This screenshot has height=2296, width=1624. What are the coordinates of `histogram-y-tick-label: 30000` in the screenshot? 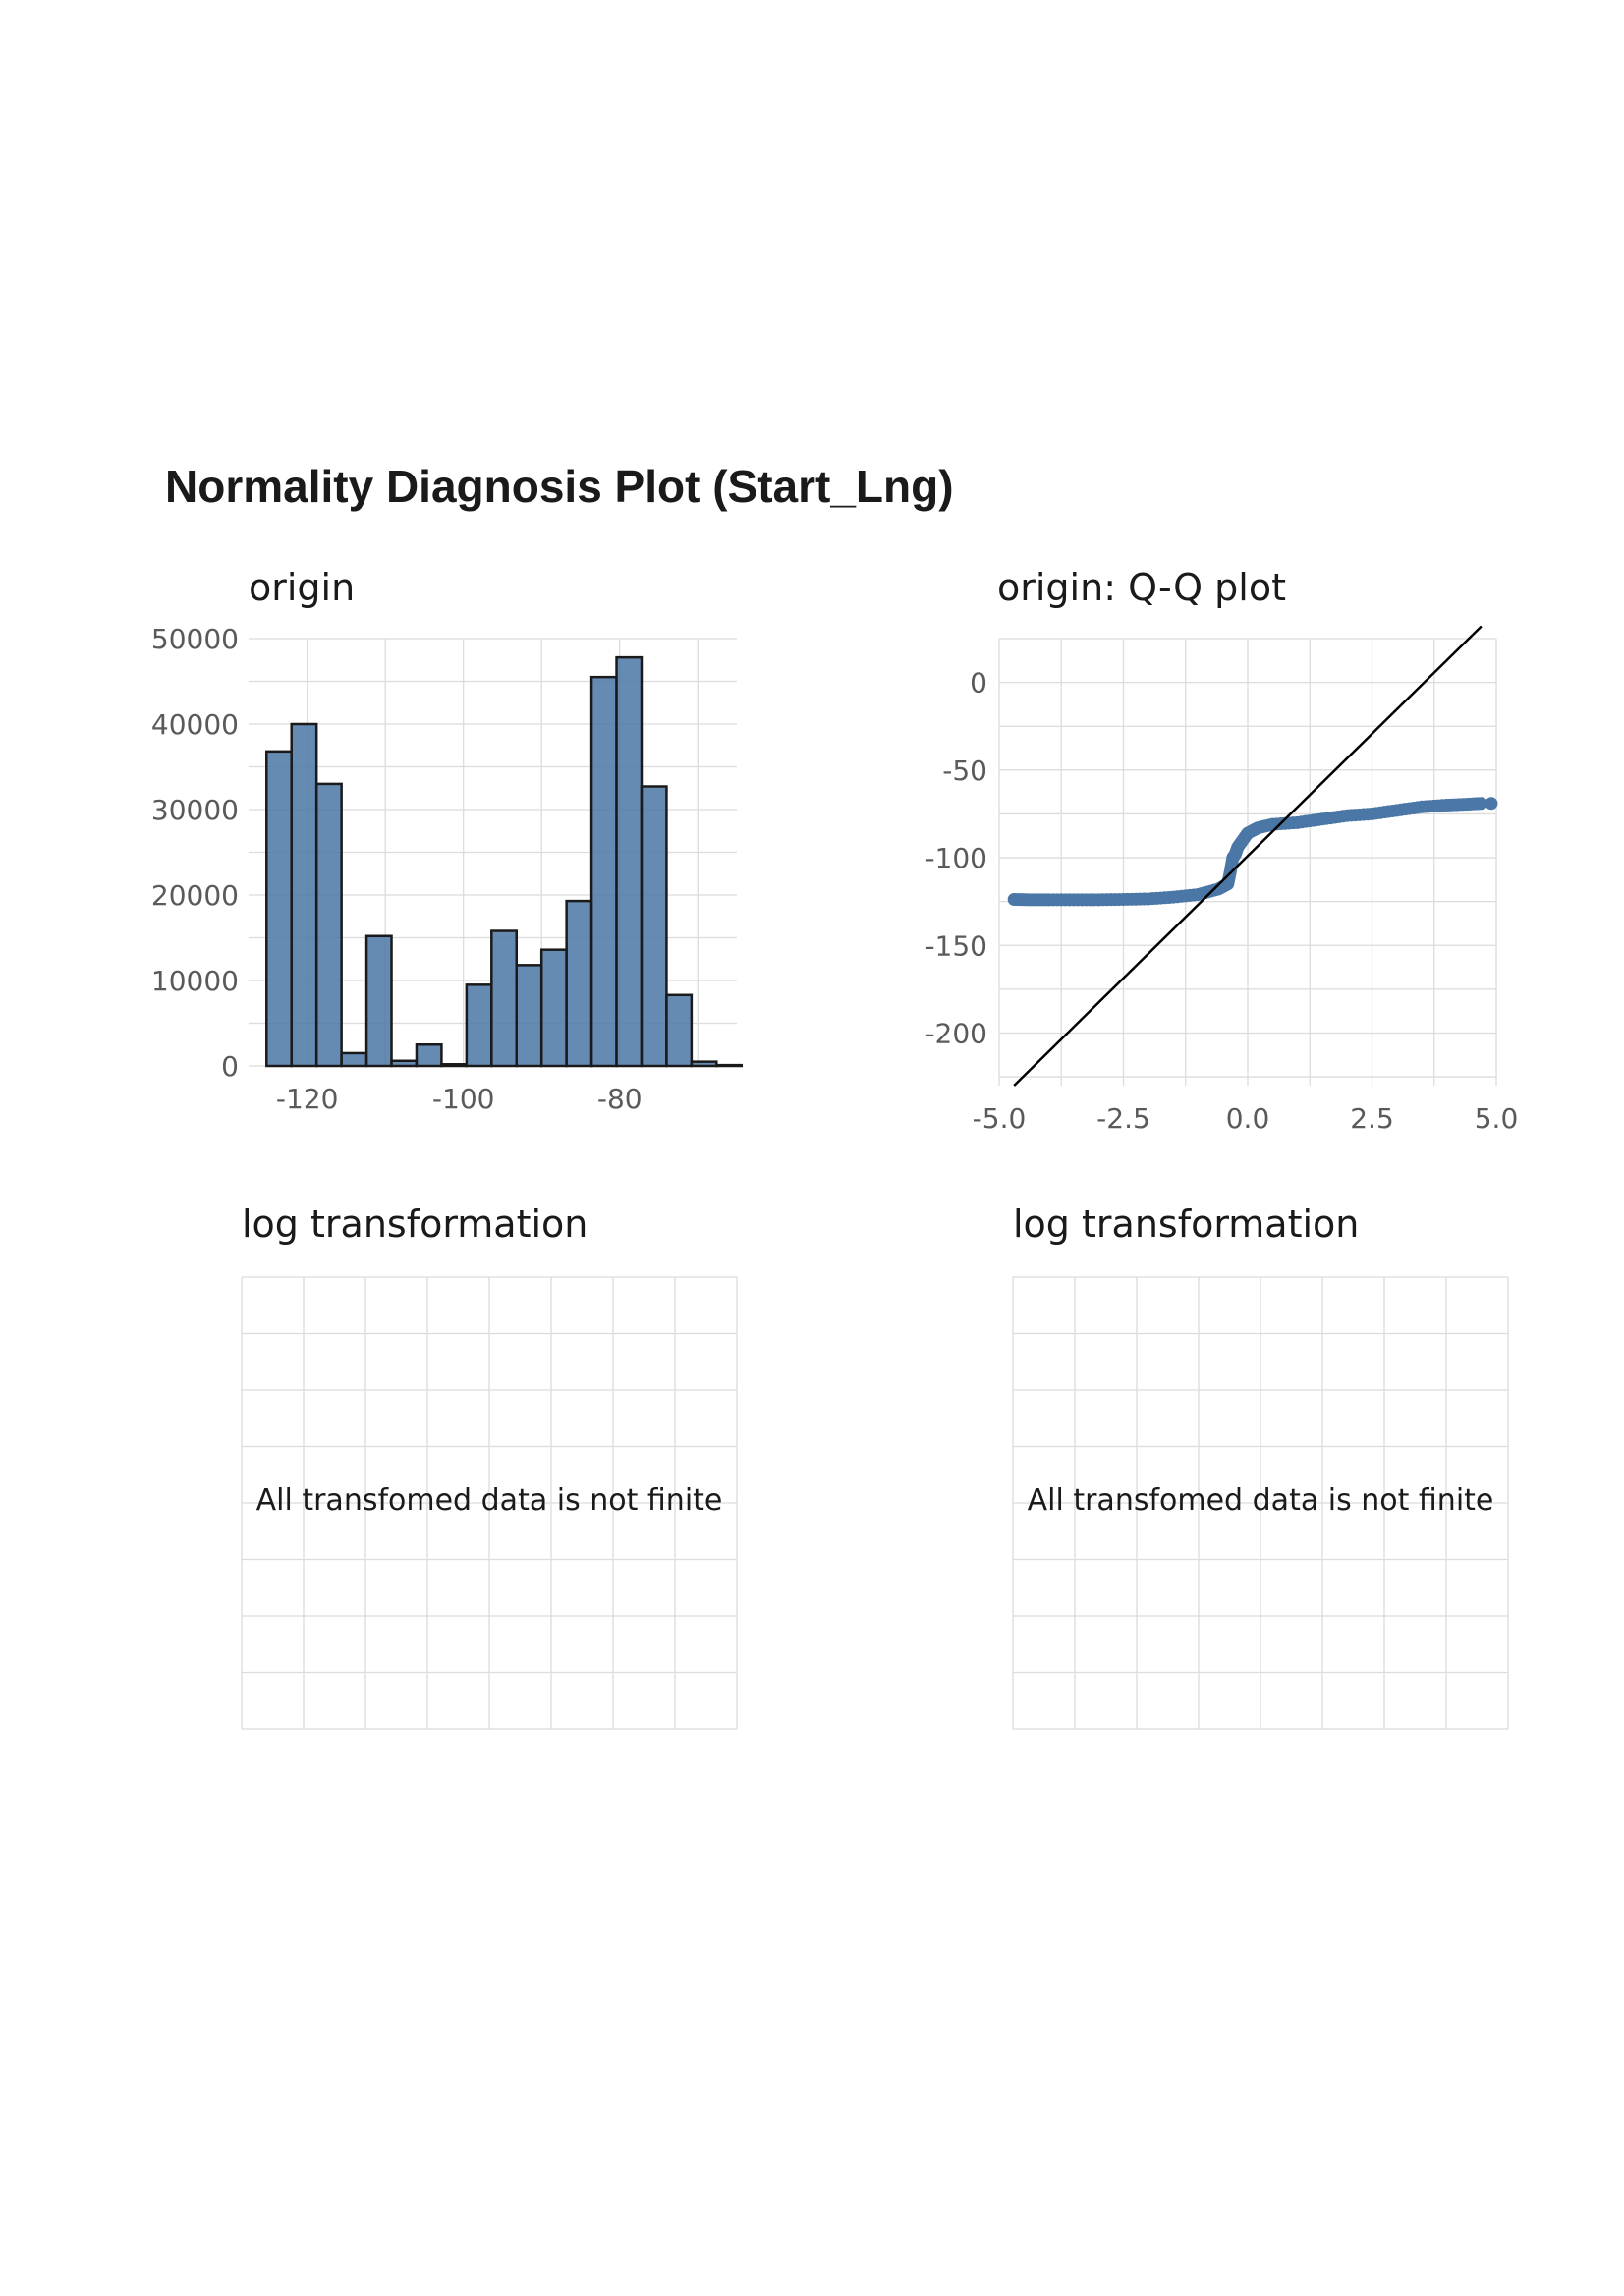 It's located at (195, 810).